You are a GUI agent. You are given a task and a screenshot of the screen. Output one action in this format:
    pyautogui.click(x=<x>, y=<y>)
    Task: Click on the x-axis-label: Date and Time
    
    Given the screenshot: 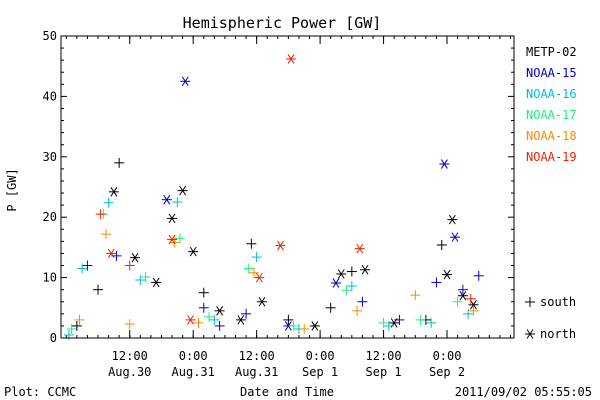 What is the action you would take?
    pyautogui.click(x=287, y=392)
    